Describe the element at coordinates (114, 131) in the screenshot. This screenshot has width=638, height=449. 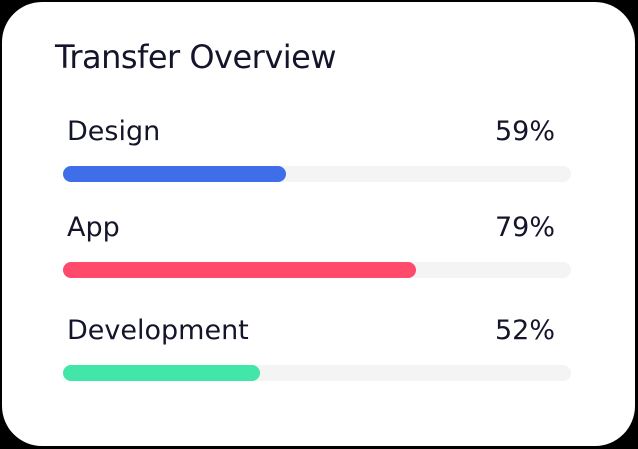
I see `progress-label: Design` at that location.